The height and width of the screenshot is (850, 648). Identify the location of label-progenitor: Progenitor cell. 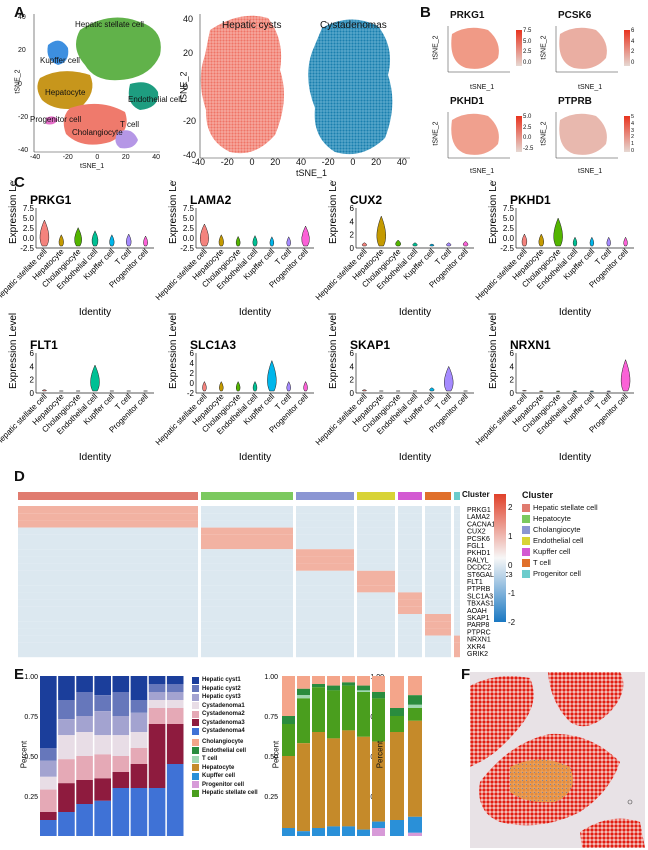
(56, 119).